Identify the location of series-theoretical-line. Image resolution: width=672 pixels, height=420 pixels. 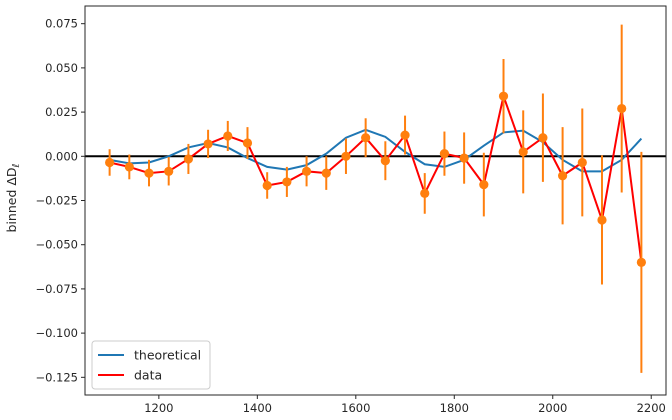
(376, 150).